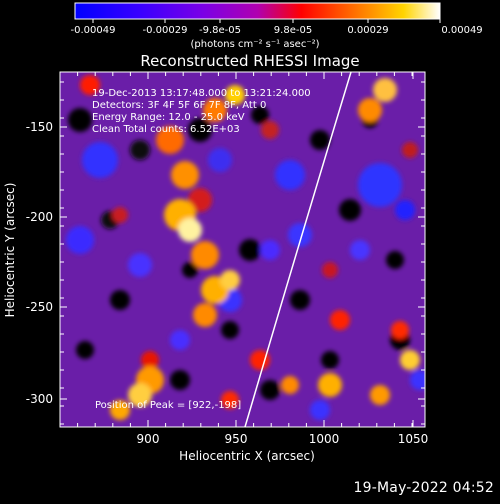  What do you see at coordinates (39, 127) in the screenshot?
I see `y-tick-label: -150` at bounding box center [39, 127].